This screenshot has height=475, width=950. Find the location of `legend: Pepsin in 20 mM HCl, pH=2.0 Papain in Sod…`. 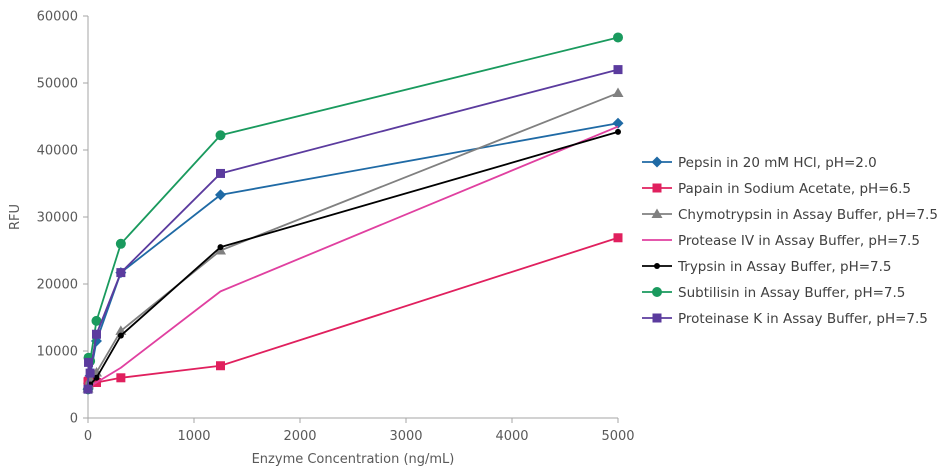

legend: Pepsin in 20 mM HCl, pH=2.0 Papain in Sod… is located at coordinates (790, 241).